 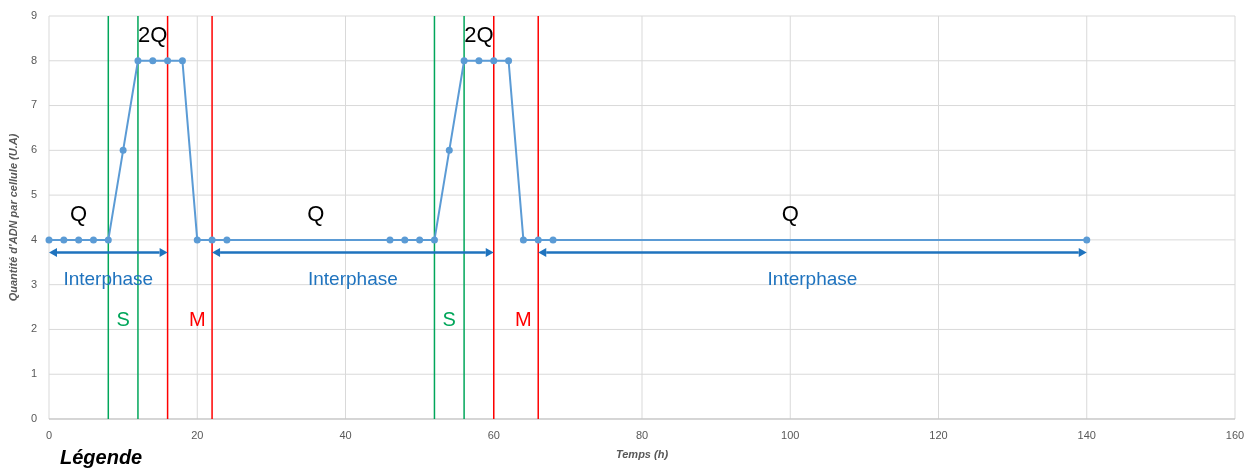 What do you see at coordinates (197, 435) in the screenshot?
I see `x-tick-label: 20` at bounding box center [197, 435].